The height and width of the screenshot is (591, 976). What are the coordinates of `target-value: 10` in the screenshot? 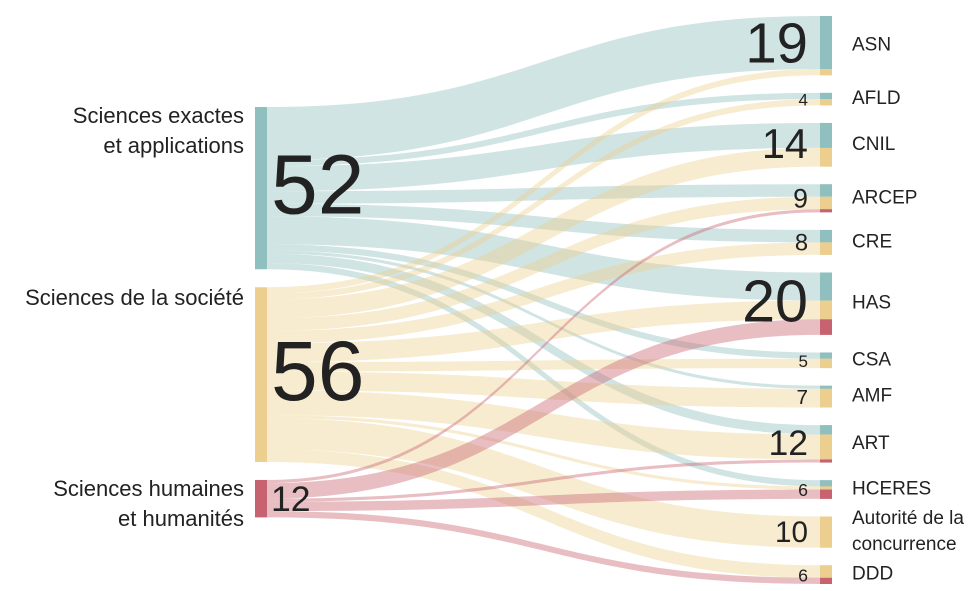 It's located at (791, 532).